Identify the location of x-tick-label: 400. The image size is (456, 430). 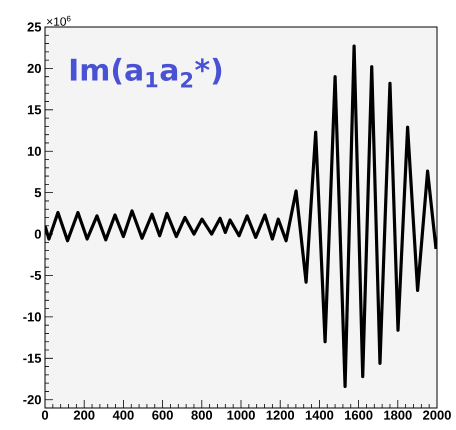
(123, 415).